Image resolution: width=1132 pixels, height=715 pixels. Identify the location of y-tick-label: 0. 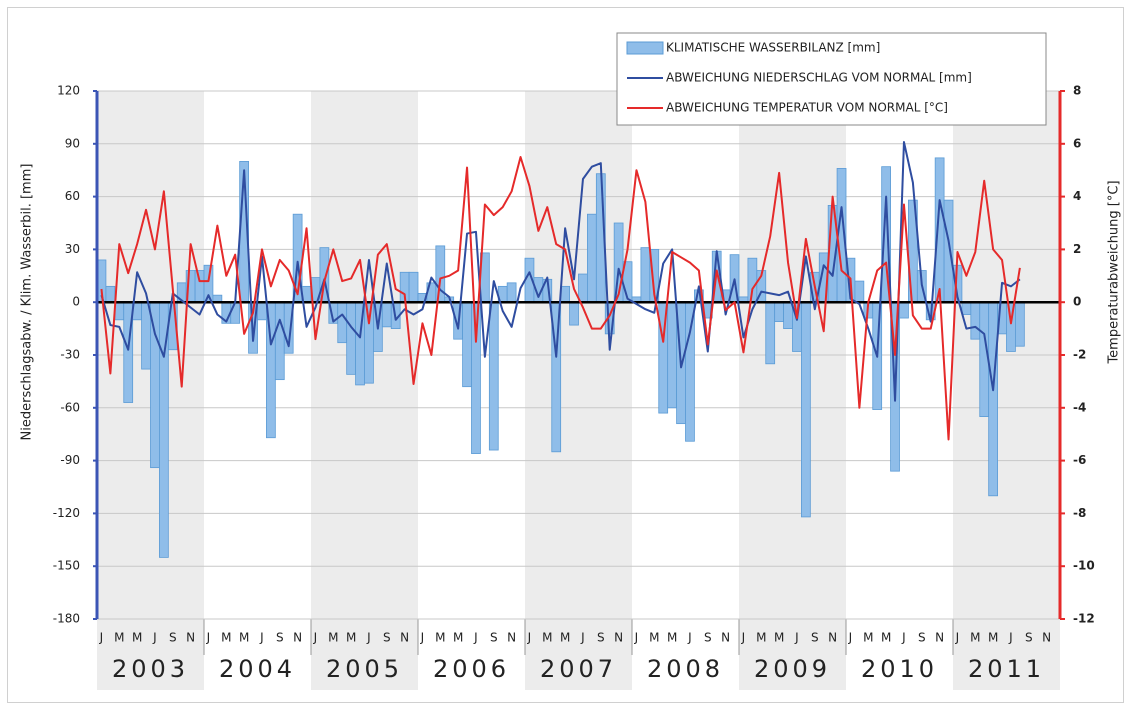
(76, 302).